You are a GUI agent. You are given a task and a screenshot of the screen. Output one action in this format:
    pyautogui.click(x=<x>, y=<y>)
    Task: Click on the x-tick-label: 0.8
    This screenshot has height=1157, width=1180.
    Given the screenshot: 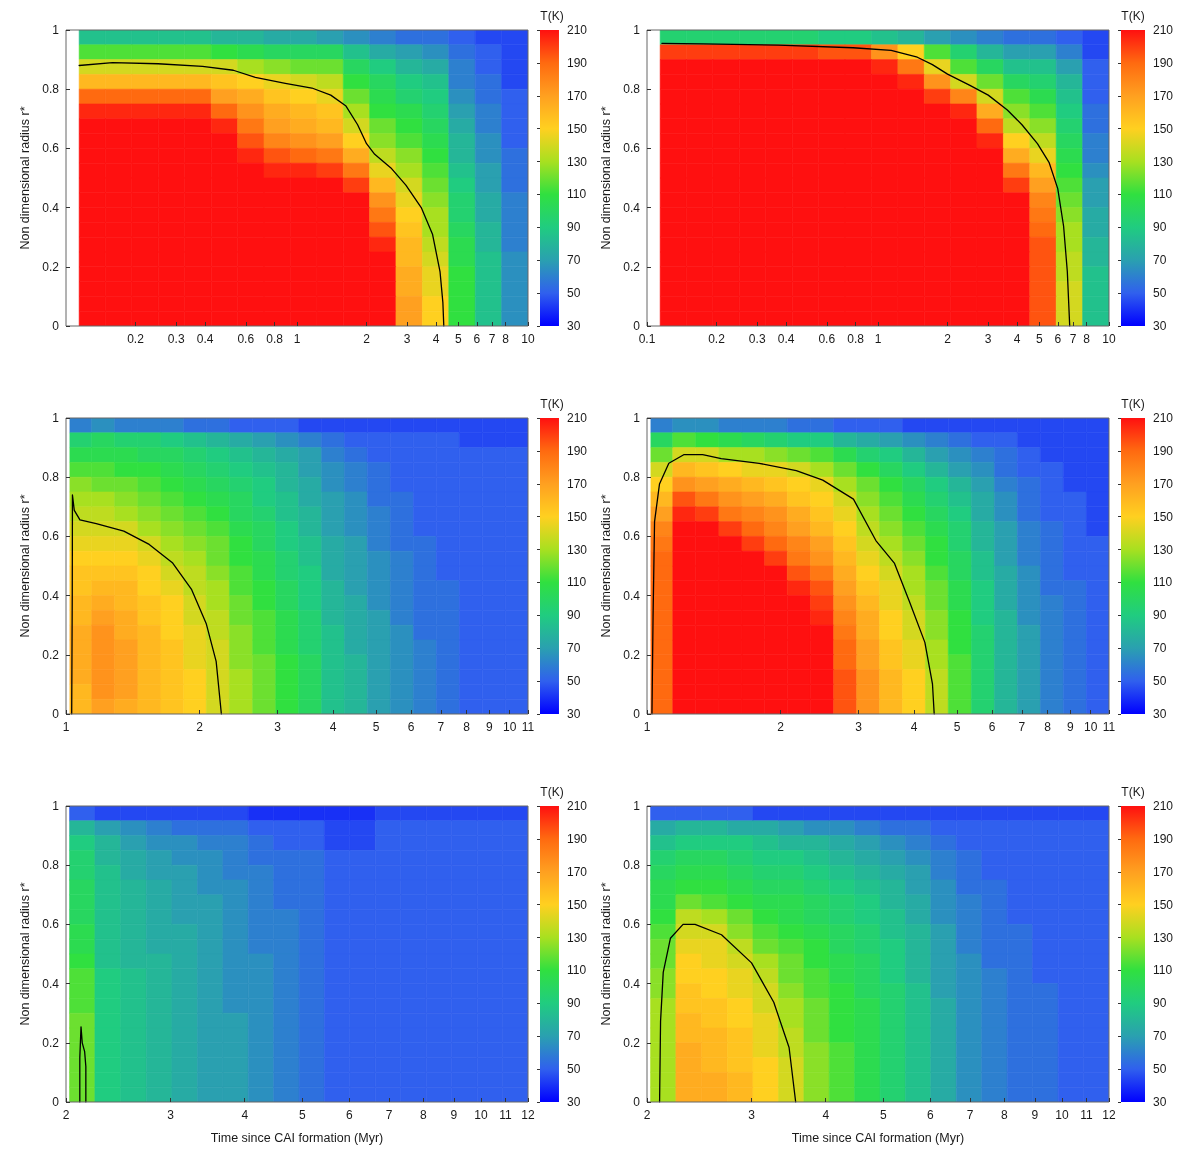 What is the action you would take?
    pyautogui.click(x=856, y=339)
    